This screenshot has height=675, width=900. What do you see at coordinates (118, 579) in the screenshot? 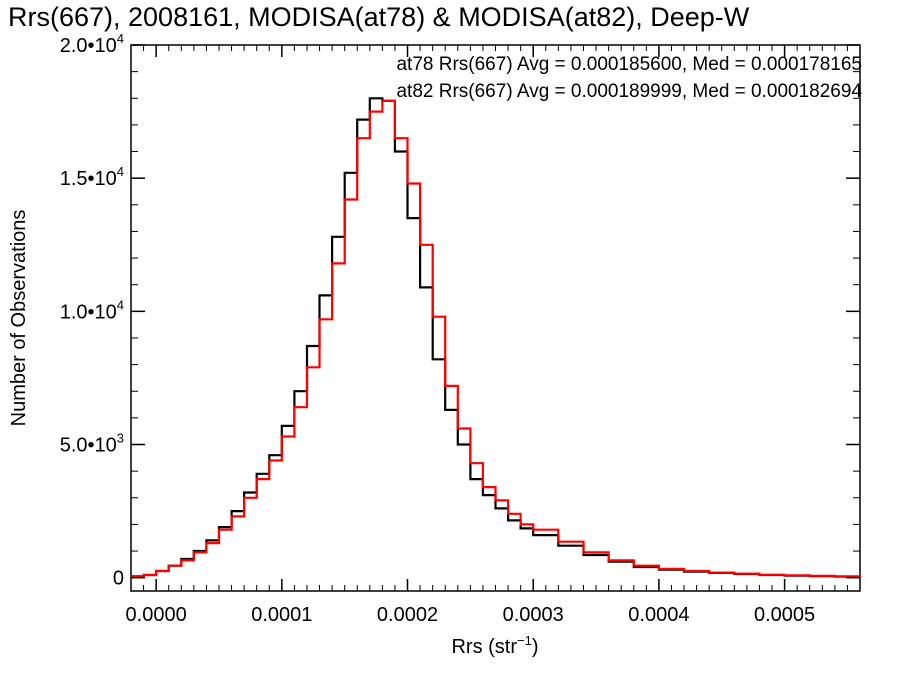
I see `y-tick-label-0: 0` at bounding box center [118, 579].